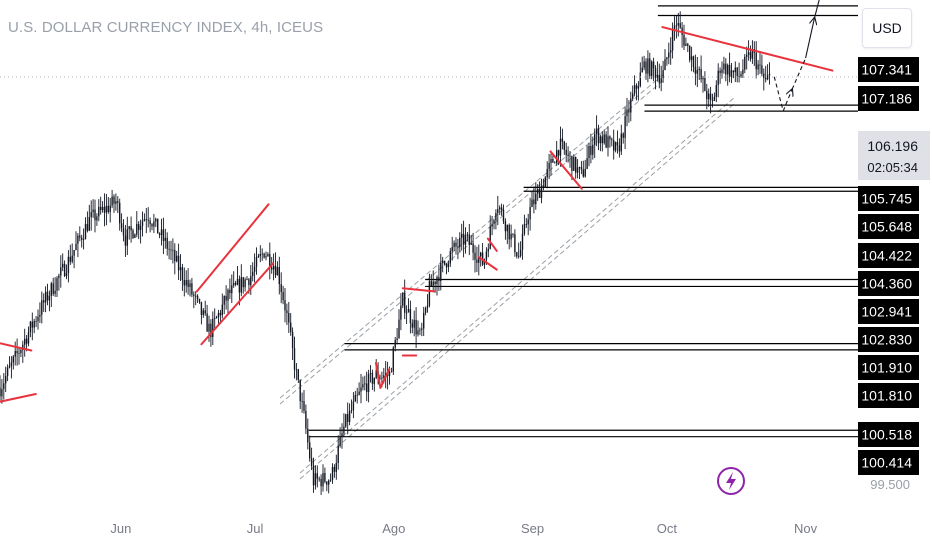 The image size is (932, 550). Describe the element at coordinates (890, 484) in the screenshot. I see `y-tick-label: 99.500` at that location.